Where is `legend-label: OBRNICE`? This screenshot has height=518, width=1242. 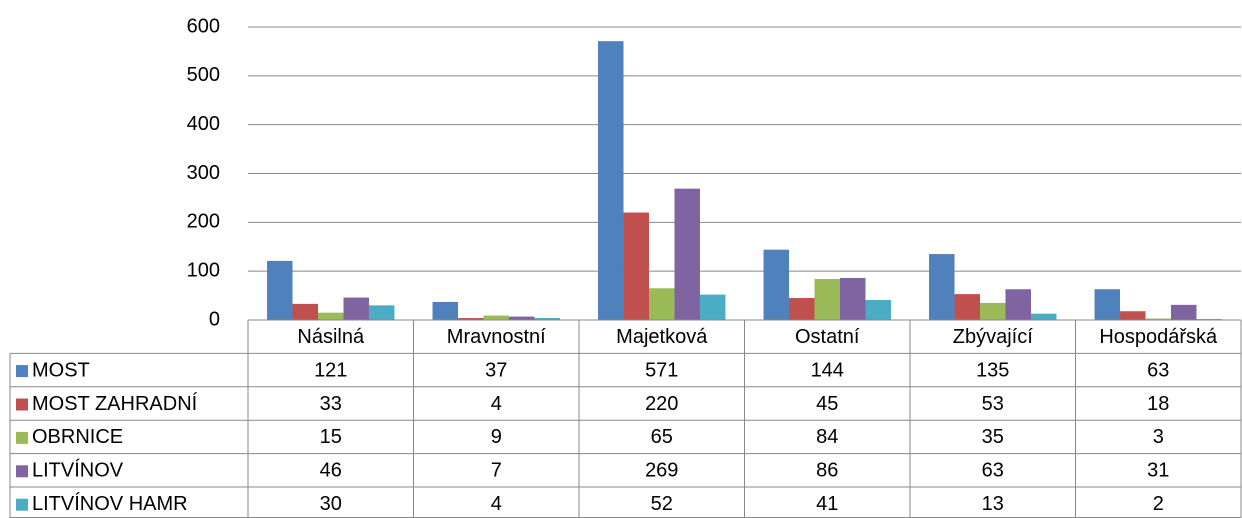
legend-label: OBRNICE is located at coordinates (77, 437).